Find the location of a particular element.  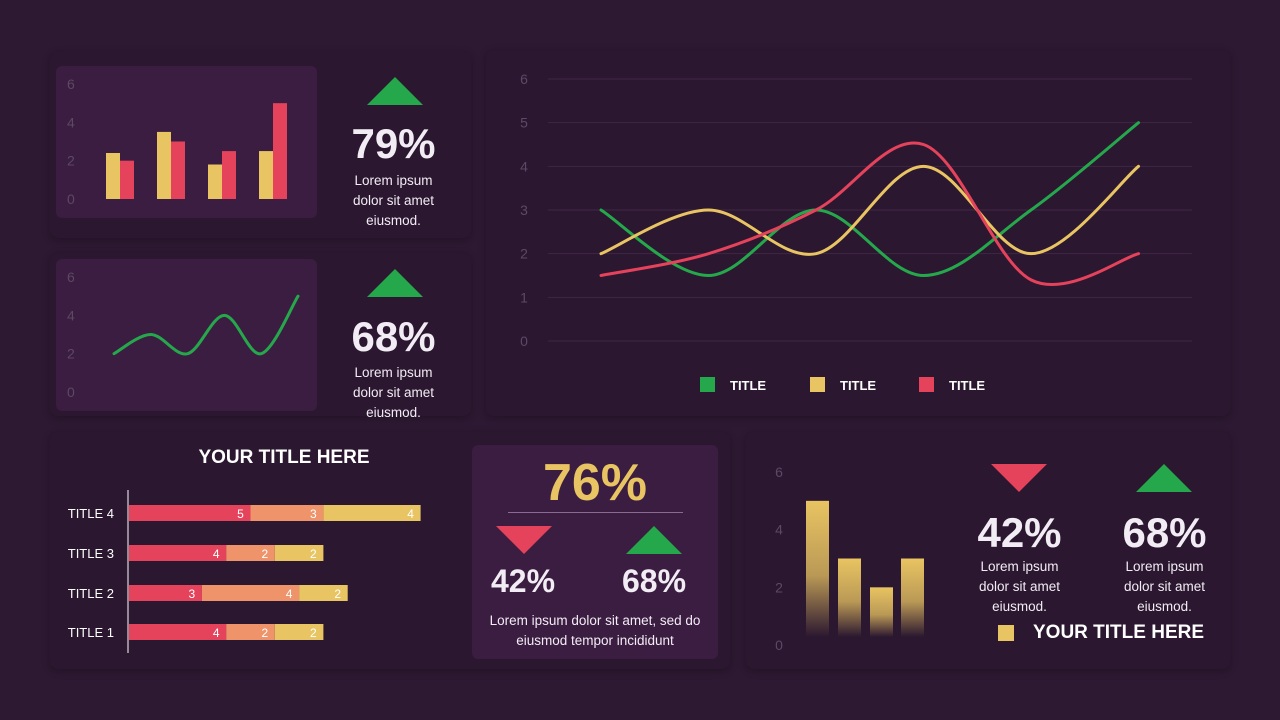

kpi-percent: 42% is located at coordinates (1019, 532).